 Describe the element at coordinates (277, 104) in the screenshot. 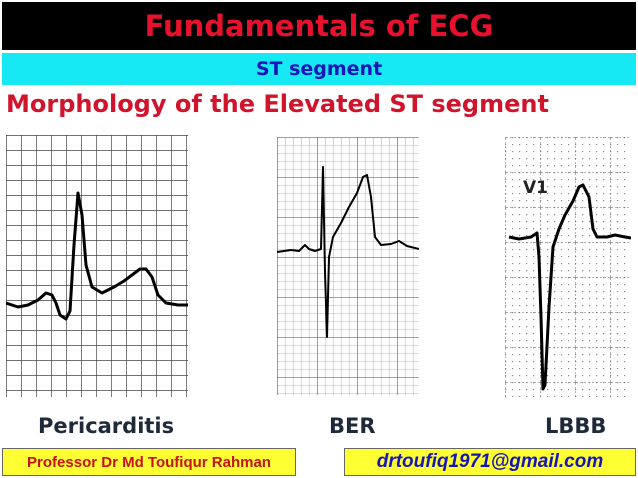

I see `section-heading: Morphology of the Elevated ST segment` at that location.